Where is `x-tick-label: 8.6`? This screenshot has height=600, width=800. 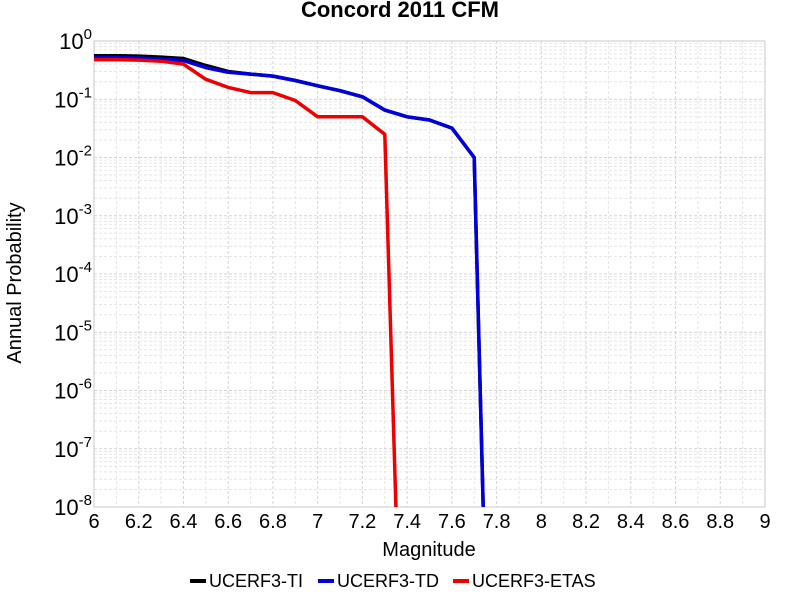
x-tick-label: 8.6 is located at coordinates (676, 522).